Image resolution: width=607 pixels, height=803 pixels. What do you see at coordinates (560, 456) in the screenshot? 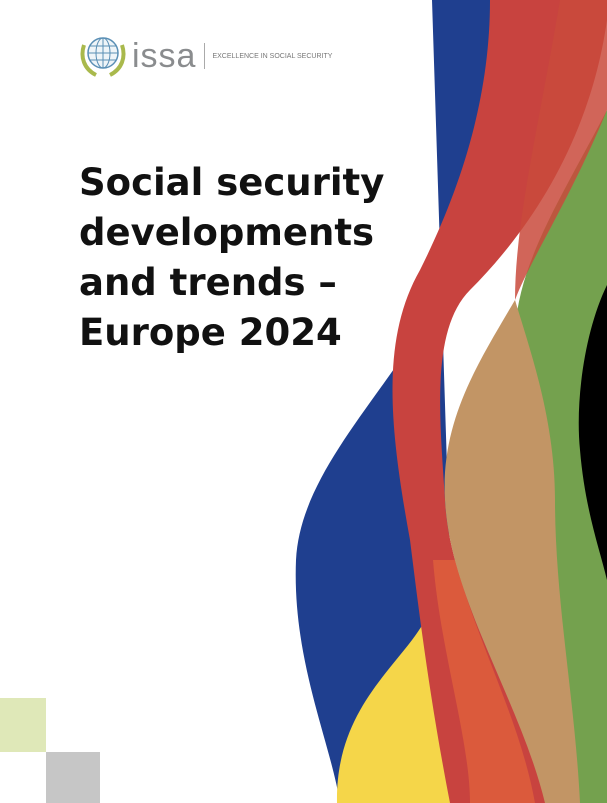
I see `wave-green` at bounding box center [560, 456].